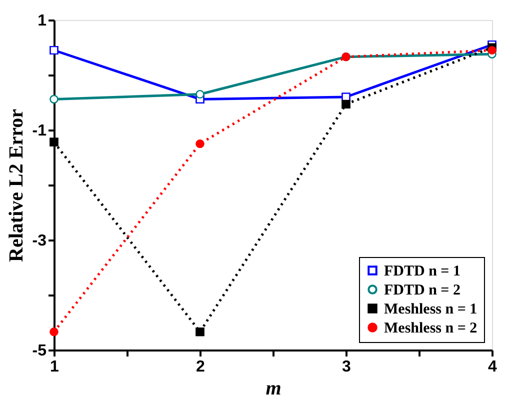  Describe the element at coordinates (201, 367) in the screenshot. I see `x-tick-label: 2` at that location.